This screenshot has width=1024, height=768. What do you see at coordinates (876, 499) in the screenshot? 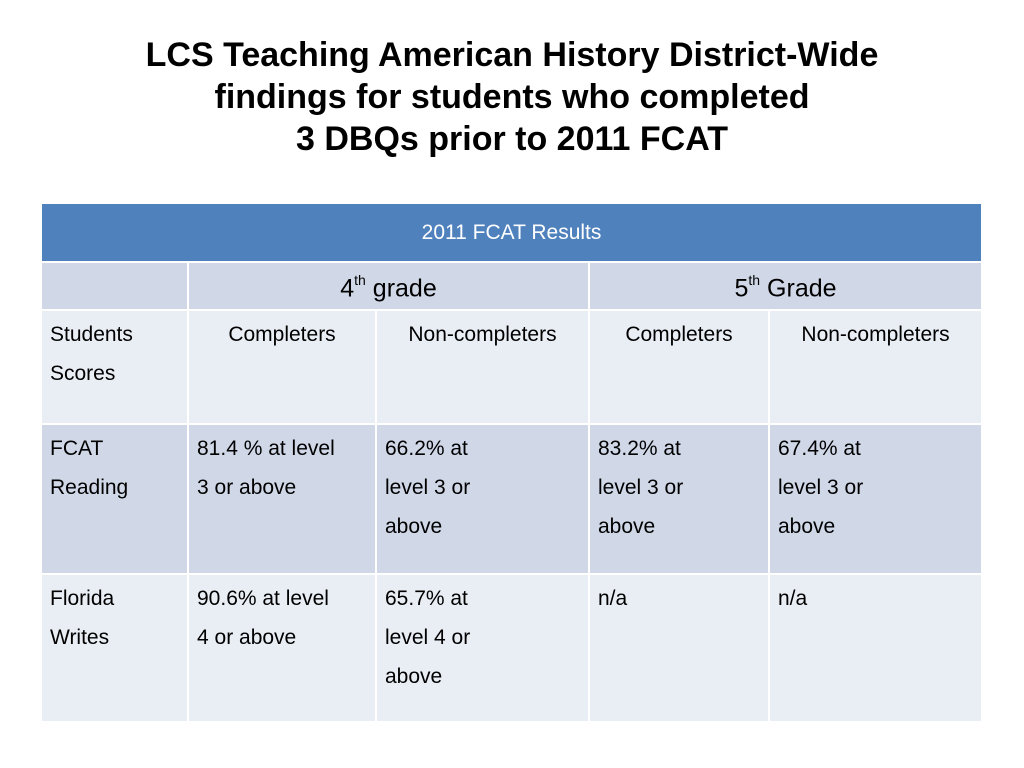
I see `table-cell: 67.4% at level 3 or above` at bounding box center [876, 499].